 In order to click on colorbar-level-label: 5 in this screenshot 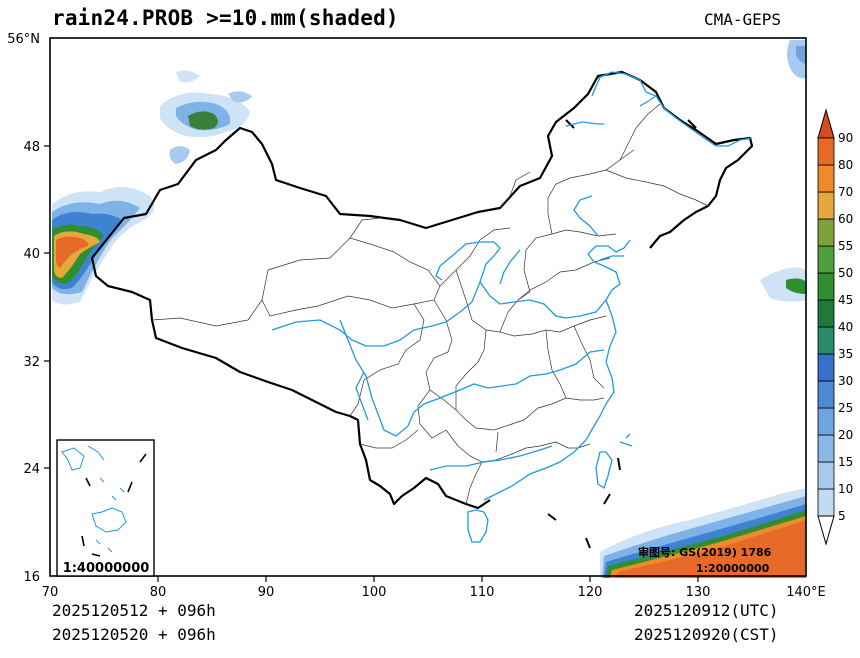, I will do `click(842, 516)`.